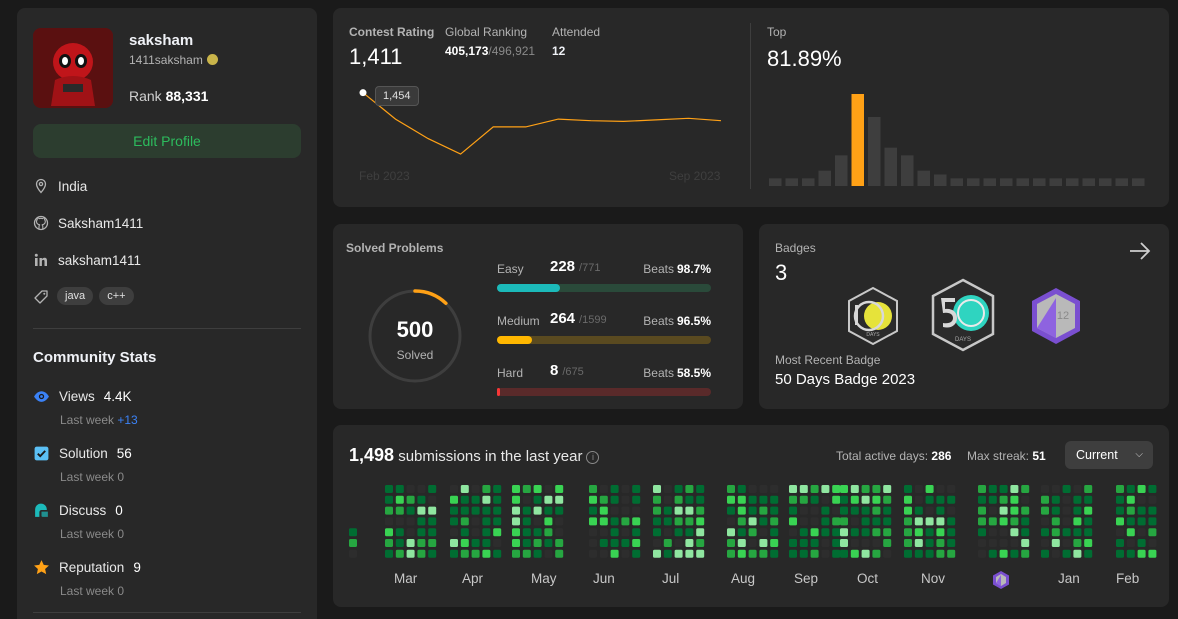 The height and width of the screenshot is (619, 1178). What do you see at coordinates (1056, 316) in the screenshot?
I see `december-badge-icon: 12` at bounding box center [1056, 316].